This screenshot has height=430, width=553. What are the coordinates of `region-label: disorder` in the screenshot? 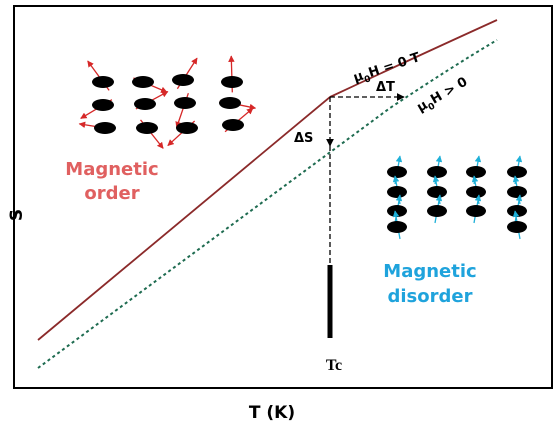 It's located at (430, 296).